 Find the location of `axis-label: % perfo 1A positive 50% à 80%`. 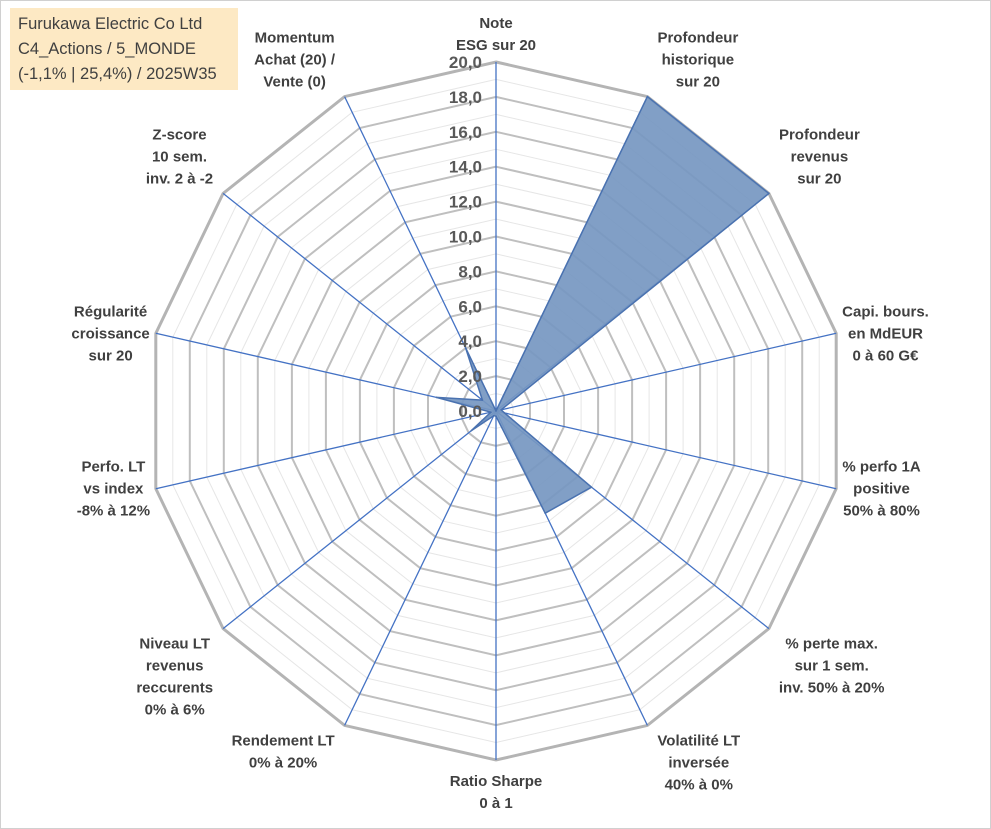

axis-label: % perfo 1A positive 50% à 80% is located at coordinates (881, 489).